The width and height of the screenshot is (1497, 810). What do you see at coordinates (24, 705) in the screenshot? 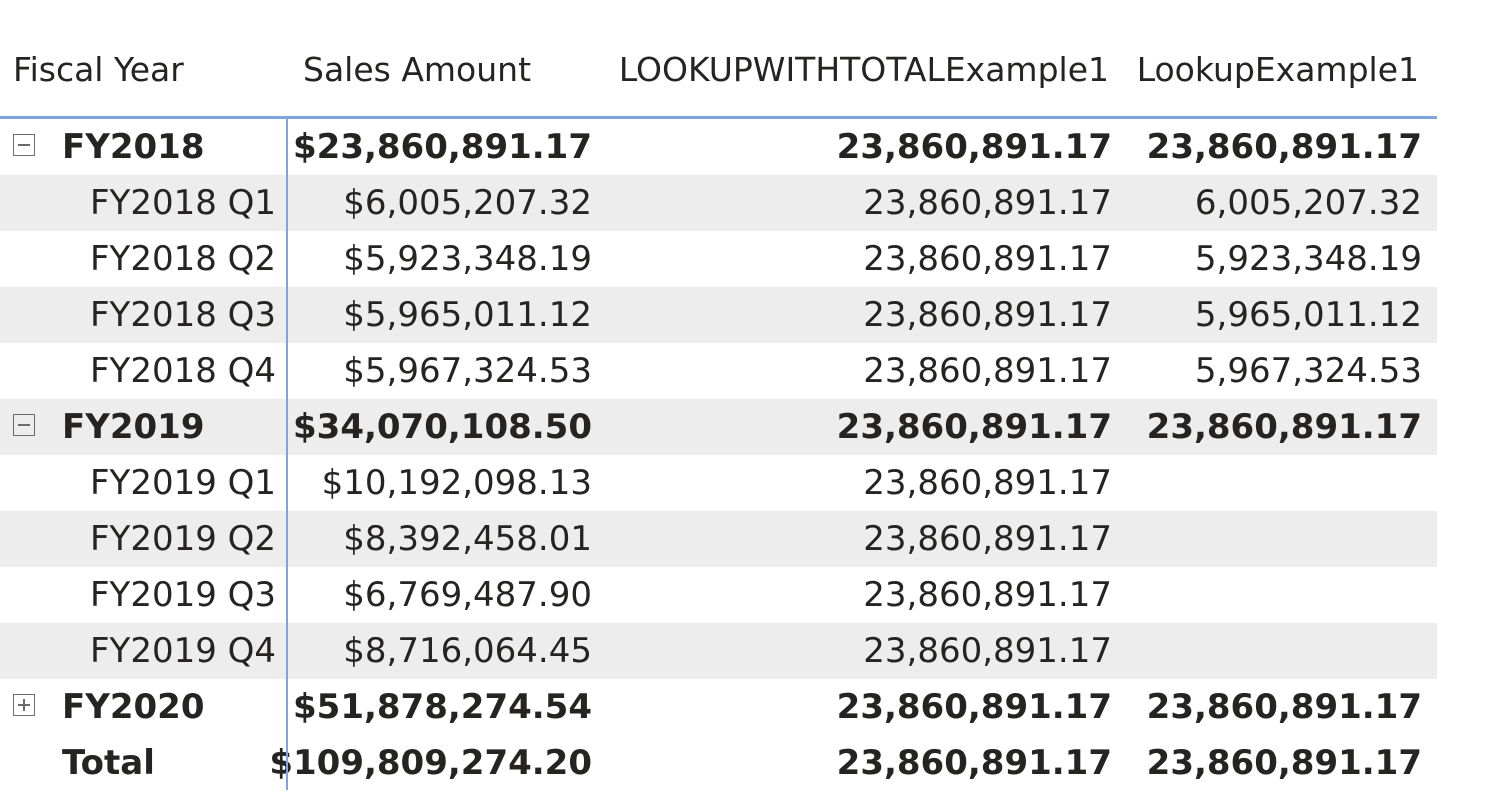
I see `expand-icon` at bounding box center [24, 705].